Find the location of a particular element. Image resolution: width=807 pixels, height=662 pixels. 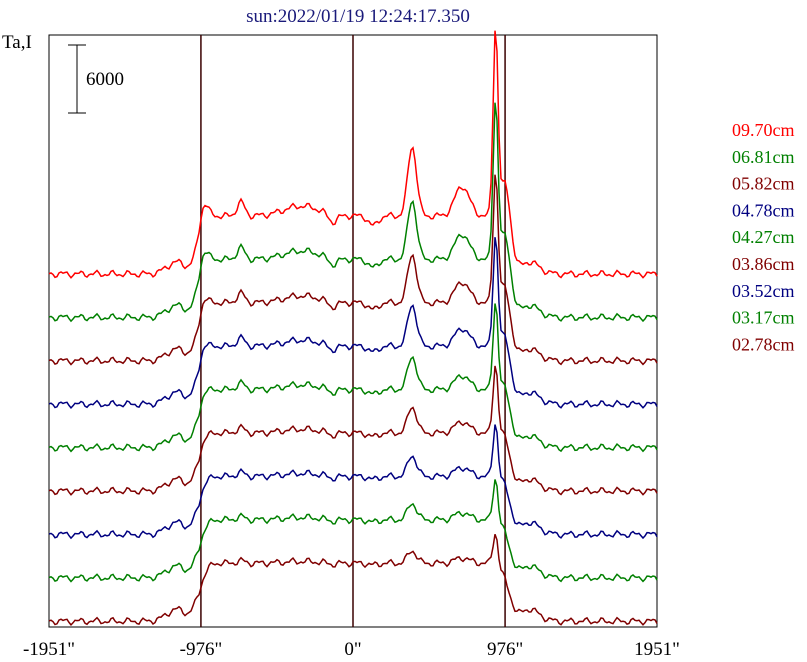

x-tick-label: -976" is located at coordinates (201, 649).